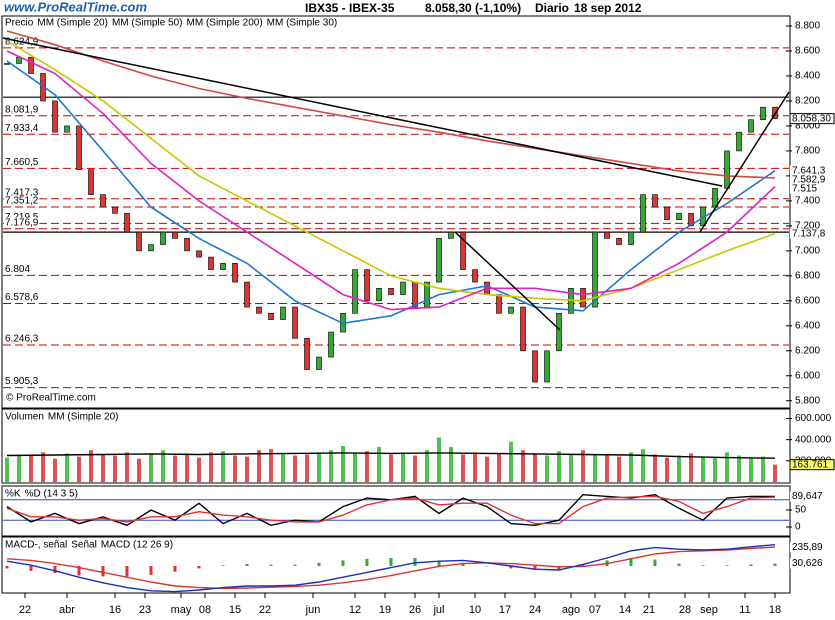  Describe the element at coordinates (809, 233) in the screenshot. I see `value-label: 7.137,8` at that location.